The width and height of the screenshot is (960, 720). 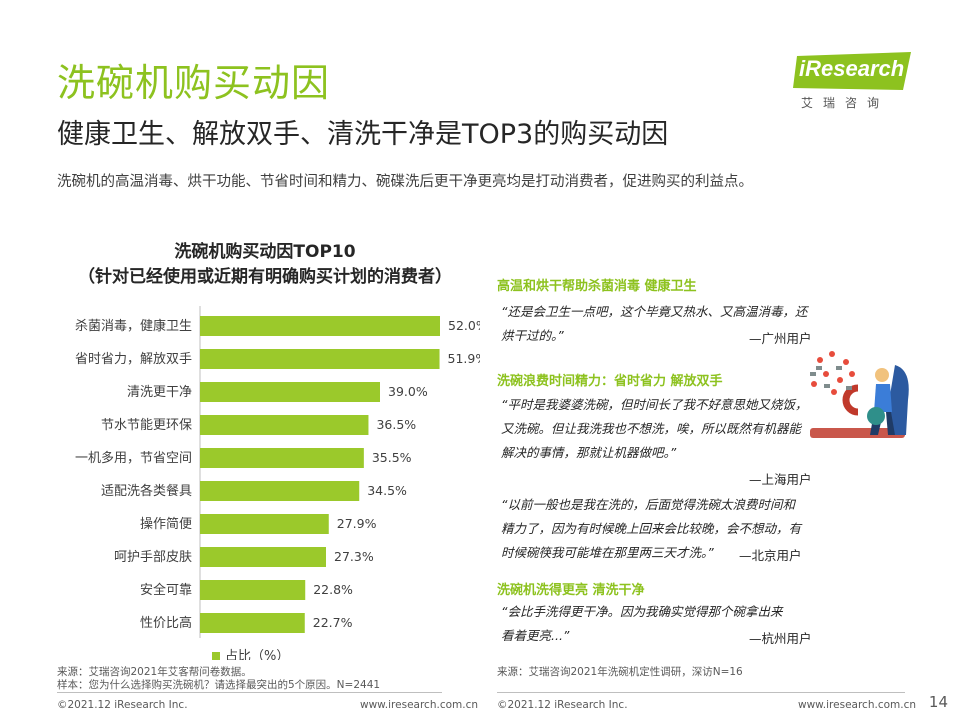 I want to click on legend-label: 占比（%）, so click(x=257, y=654).